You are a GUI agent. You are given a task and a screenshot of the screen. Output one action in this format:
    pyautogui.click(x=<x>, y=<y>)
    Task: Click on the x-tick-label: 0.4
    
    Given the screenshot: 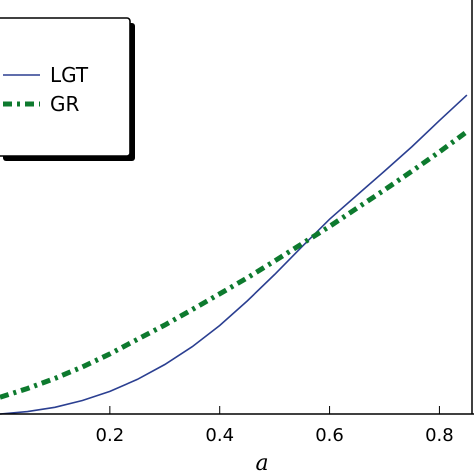 What is the action you would take?
    pyautogui.click(x=219, y=435)
    